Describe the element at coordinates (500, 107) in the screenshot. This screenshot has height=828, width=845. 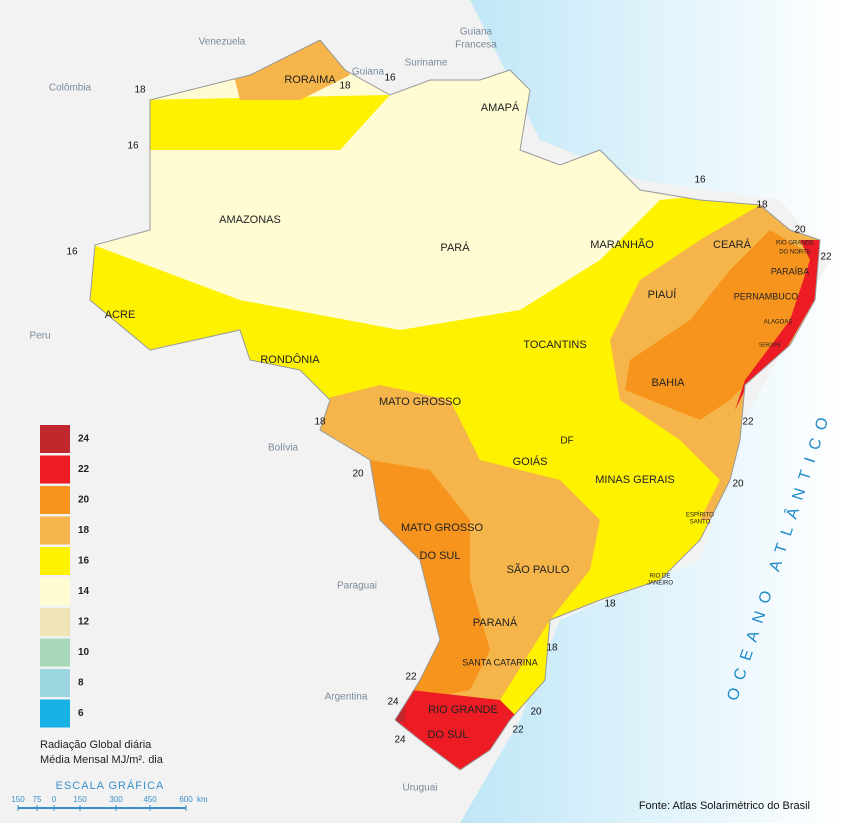
I see `state-label: AMAPÁ` at that location.